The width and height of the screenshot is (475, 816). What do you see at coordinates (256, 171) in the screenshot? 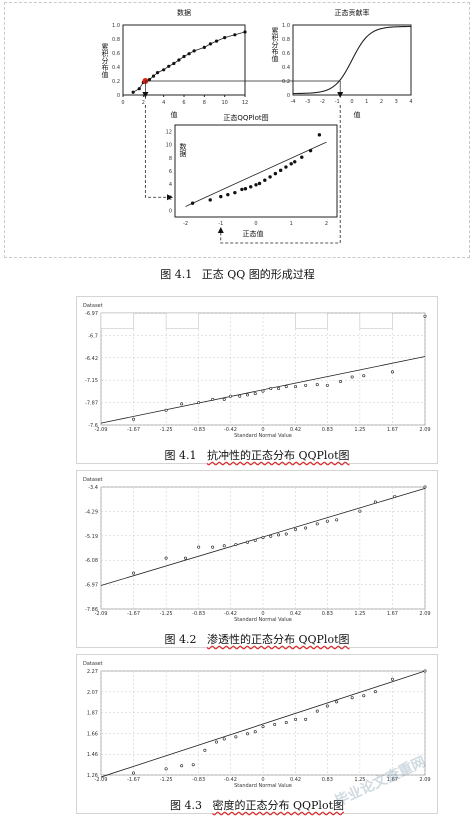
I see `bottom-plot-frame` at bounding box center [256, 171].